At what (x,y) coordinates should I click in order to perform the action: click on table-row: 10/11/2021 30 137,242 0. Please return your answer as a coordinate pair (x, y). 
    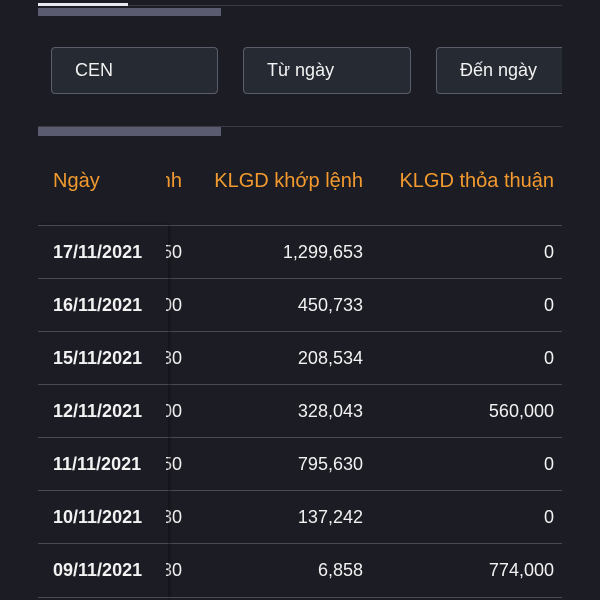
    Looking at the image, I should click on (300, 516).